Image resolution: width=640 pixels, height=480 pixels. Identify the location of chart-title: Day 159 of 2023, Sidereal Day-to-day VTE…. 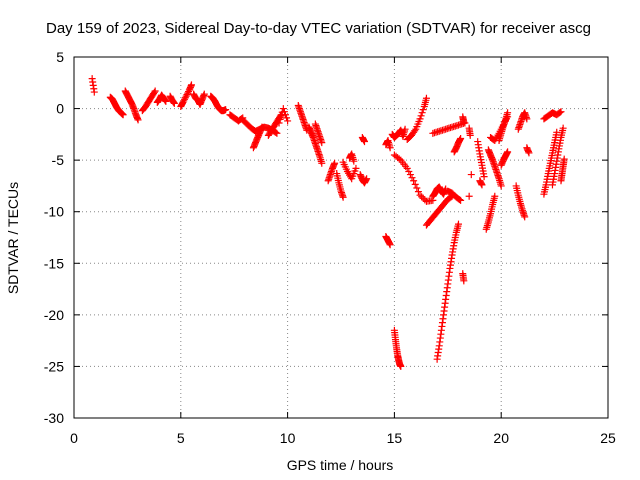
(318, 28).